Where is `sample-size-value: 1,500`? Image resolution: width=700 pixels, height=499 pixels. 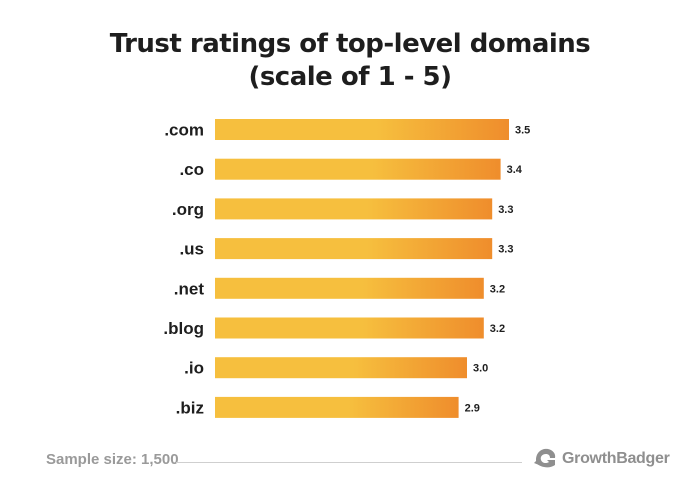 sample-size-value: 1,500 is located at coordinates (160, 459).